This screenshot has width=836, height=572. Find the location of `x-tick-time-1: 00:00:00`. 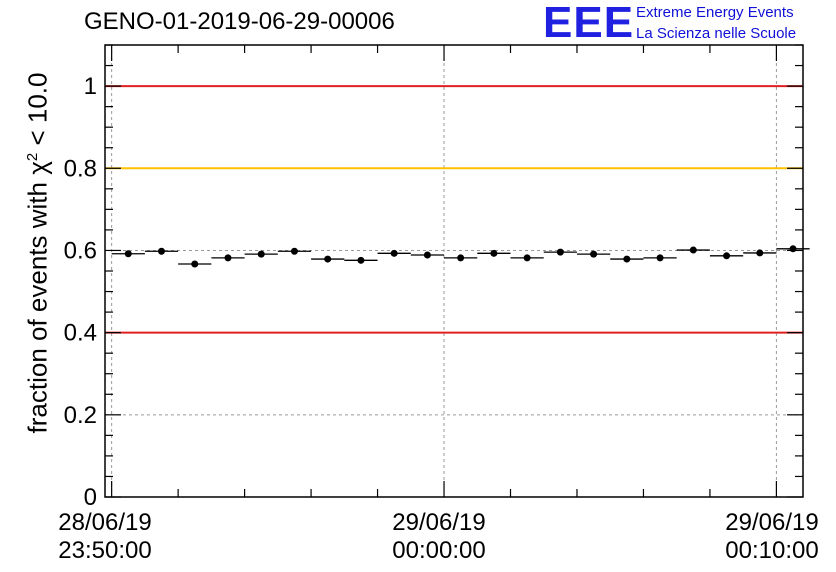

x-tick-time-1: 00:00:00 is located at coordinates (439, 550).